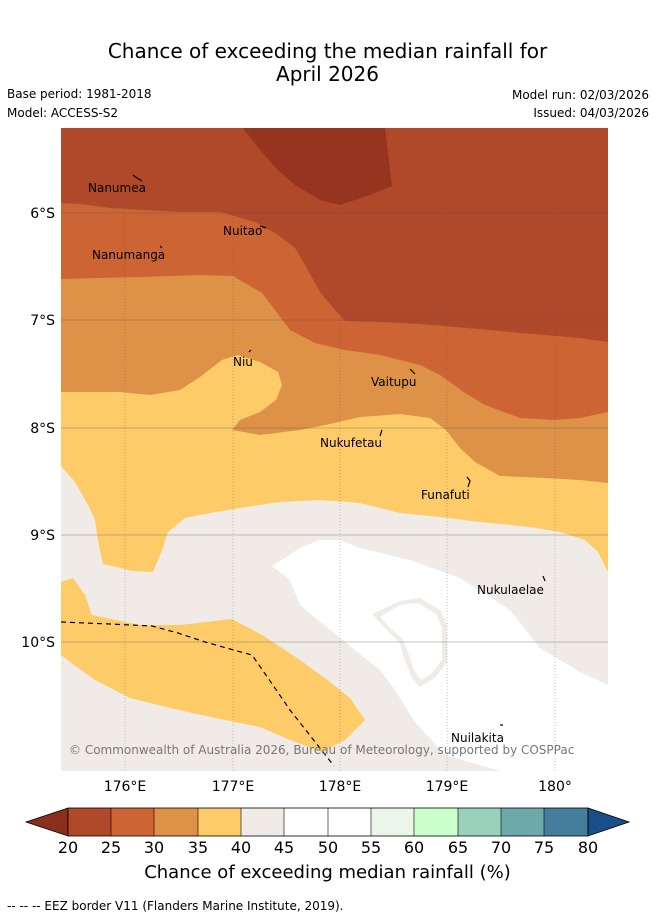  I want to click on issued-date: Issued: 04/03/2026, so click(591, 113).